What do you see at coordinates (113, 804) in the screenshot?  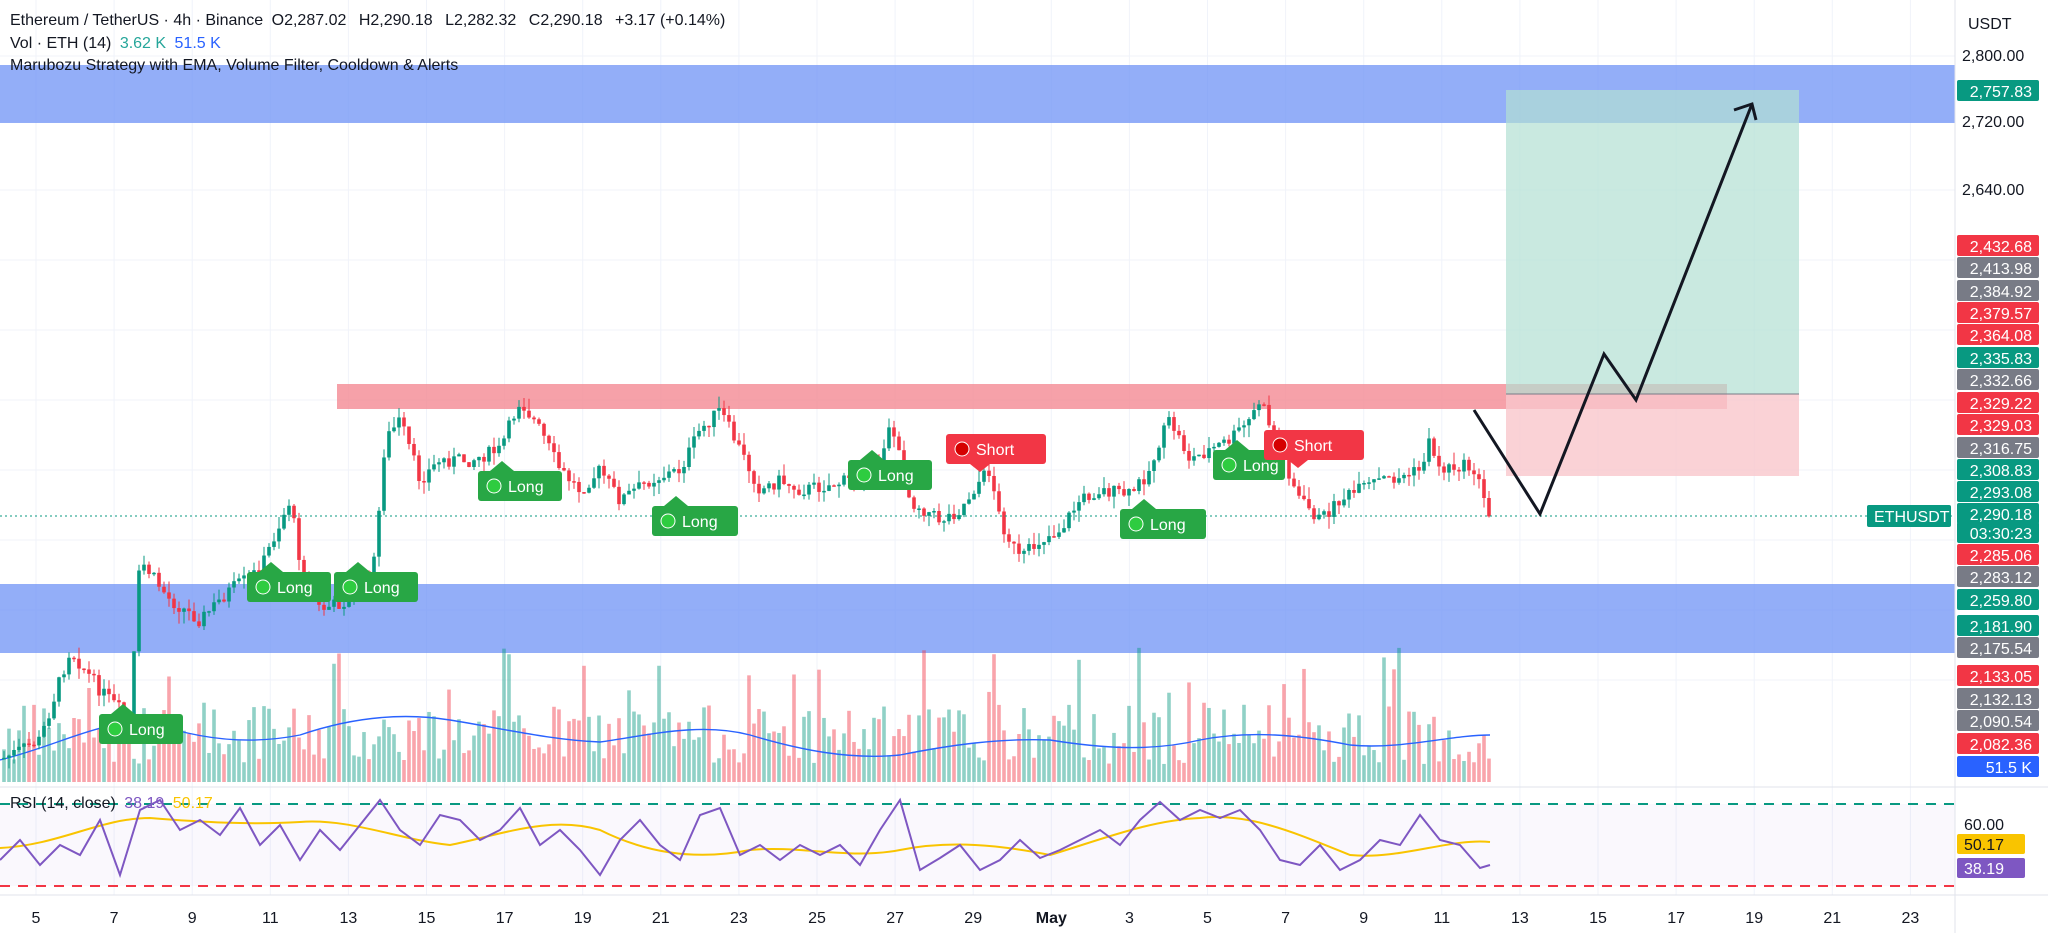 I see `rsi-legend: RSI (14, close) 38.19 50.17` at bounding box center [113, 804].